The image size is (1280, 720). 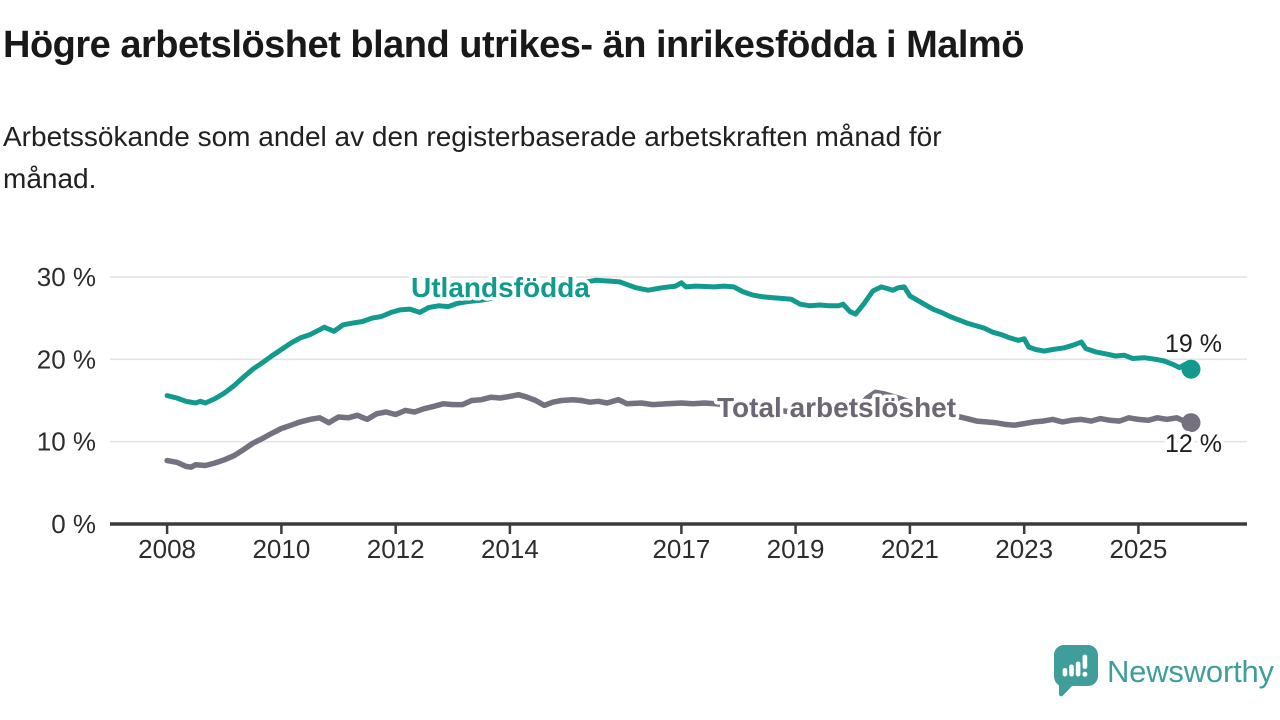 What do you see at coordinates (50, 178) in the screenshot?
I see `subtitle-line-2: månad.` at bounding box center [50, 178].